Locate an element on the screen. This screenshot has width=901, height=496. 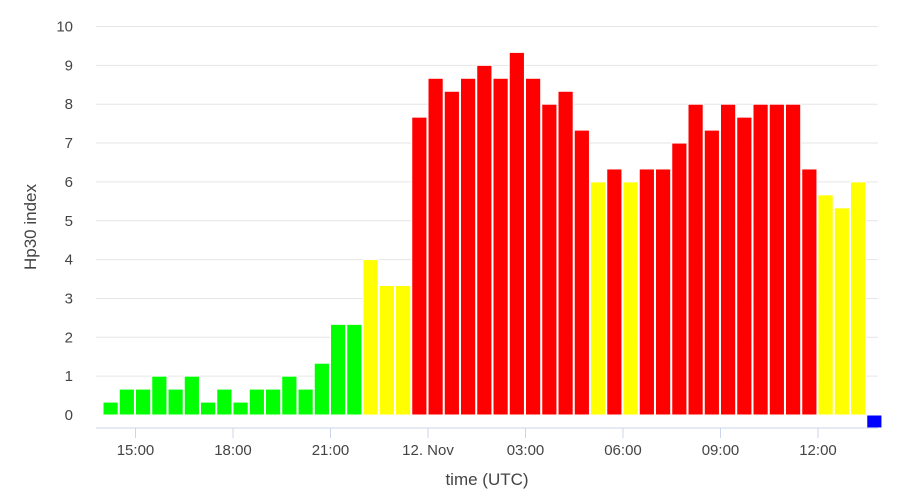
y-tick-label: 3 is located at coordinates (69, 298).